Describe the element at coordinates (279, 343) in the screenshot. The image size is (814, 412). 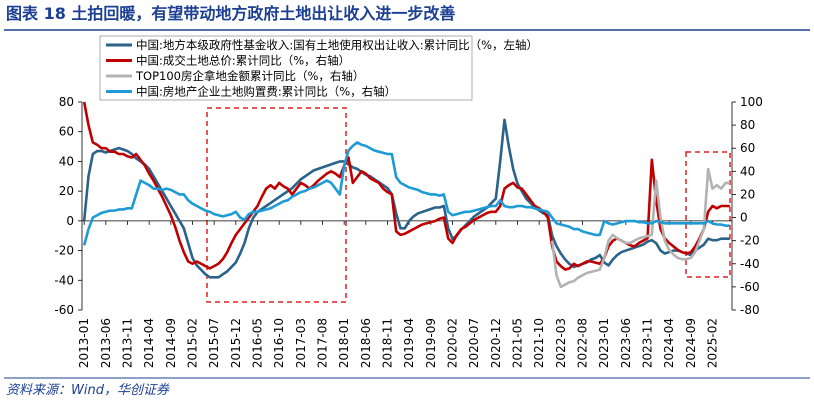
I see `x-tick-label: 2016-10` at that location.